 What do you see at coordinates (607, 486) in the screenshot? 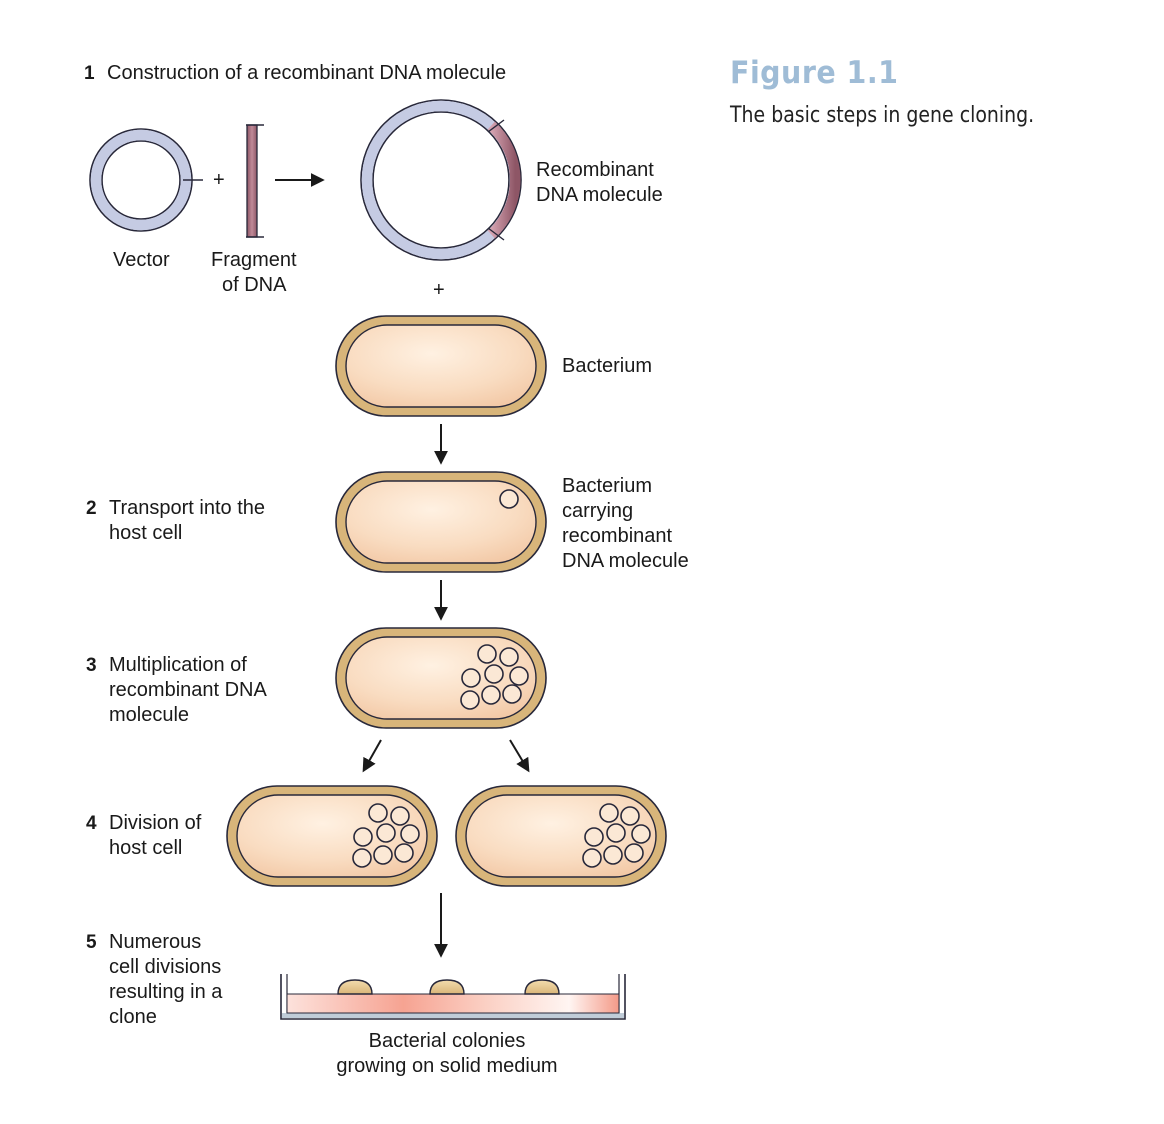
I see `bacterium-carrying-label: Bacterium` at bounding box center [607, 486].